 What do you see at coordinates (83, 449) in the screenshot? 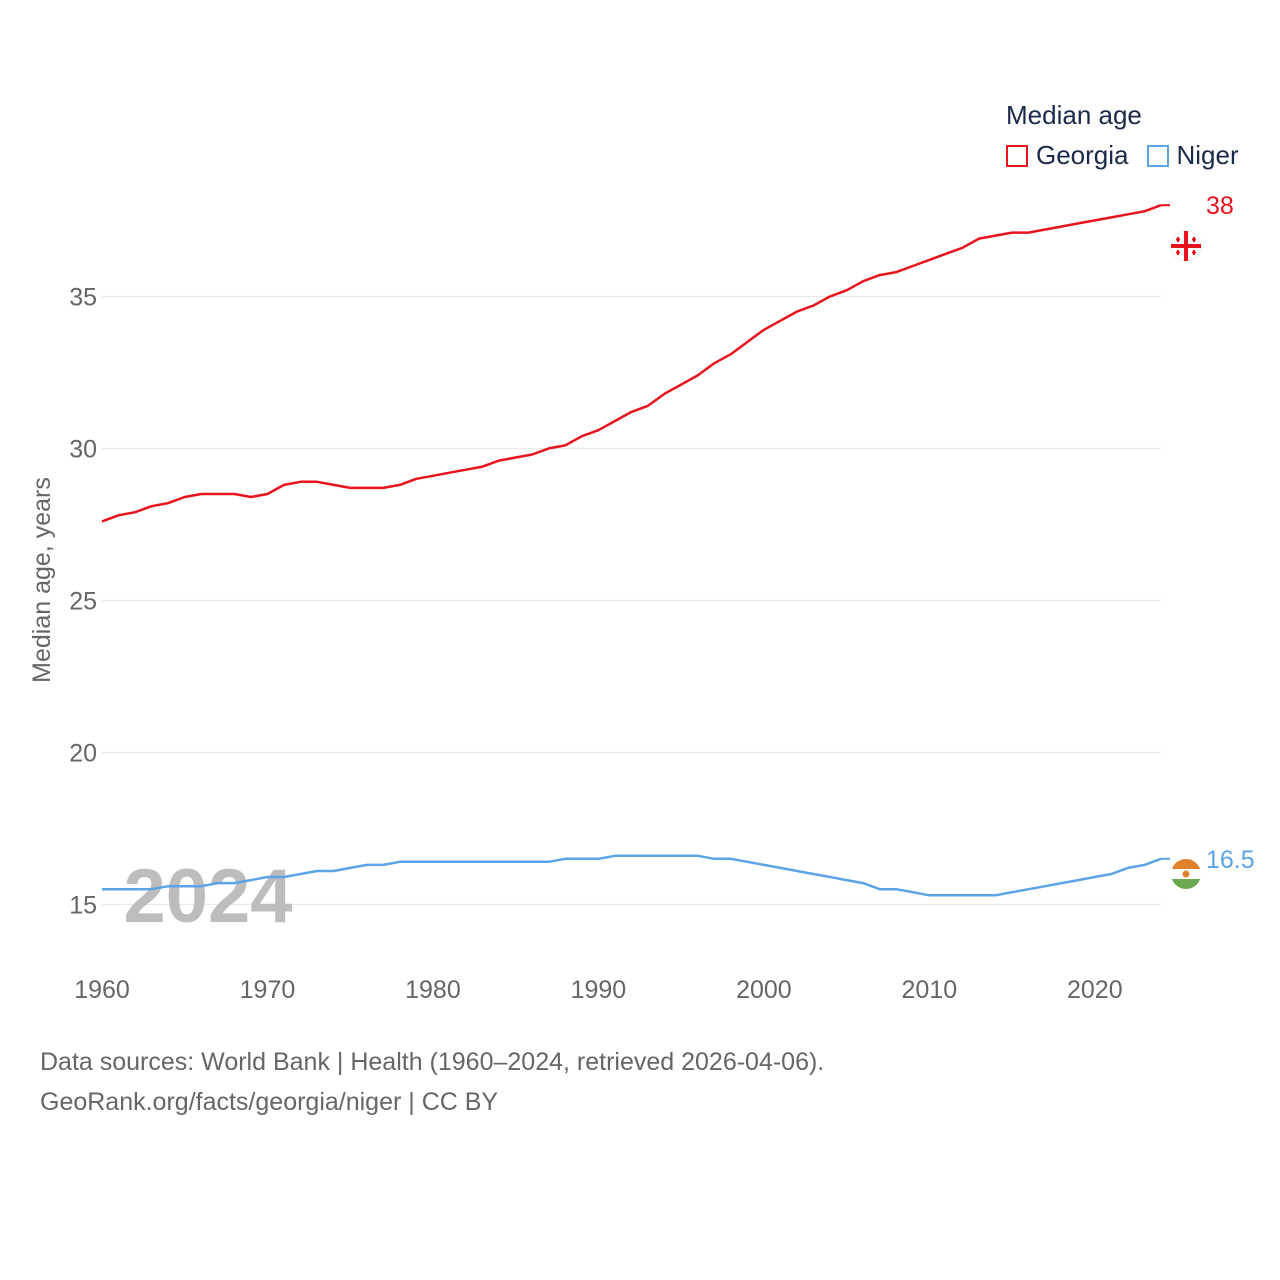
I see `y-tick-label-30: 30` at bounding box center [83, 449].